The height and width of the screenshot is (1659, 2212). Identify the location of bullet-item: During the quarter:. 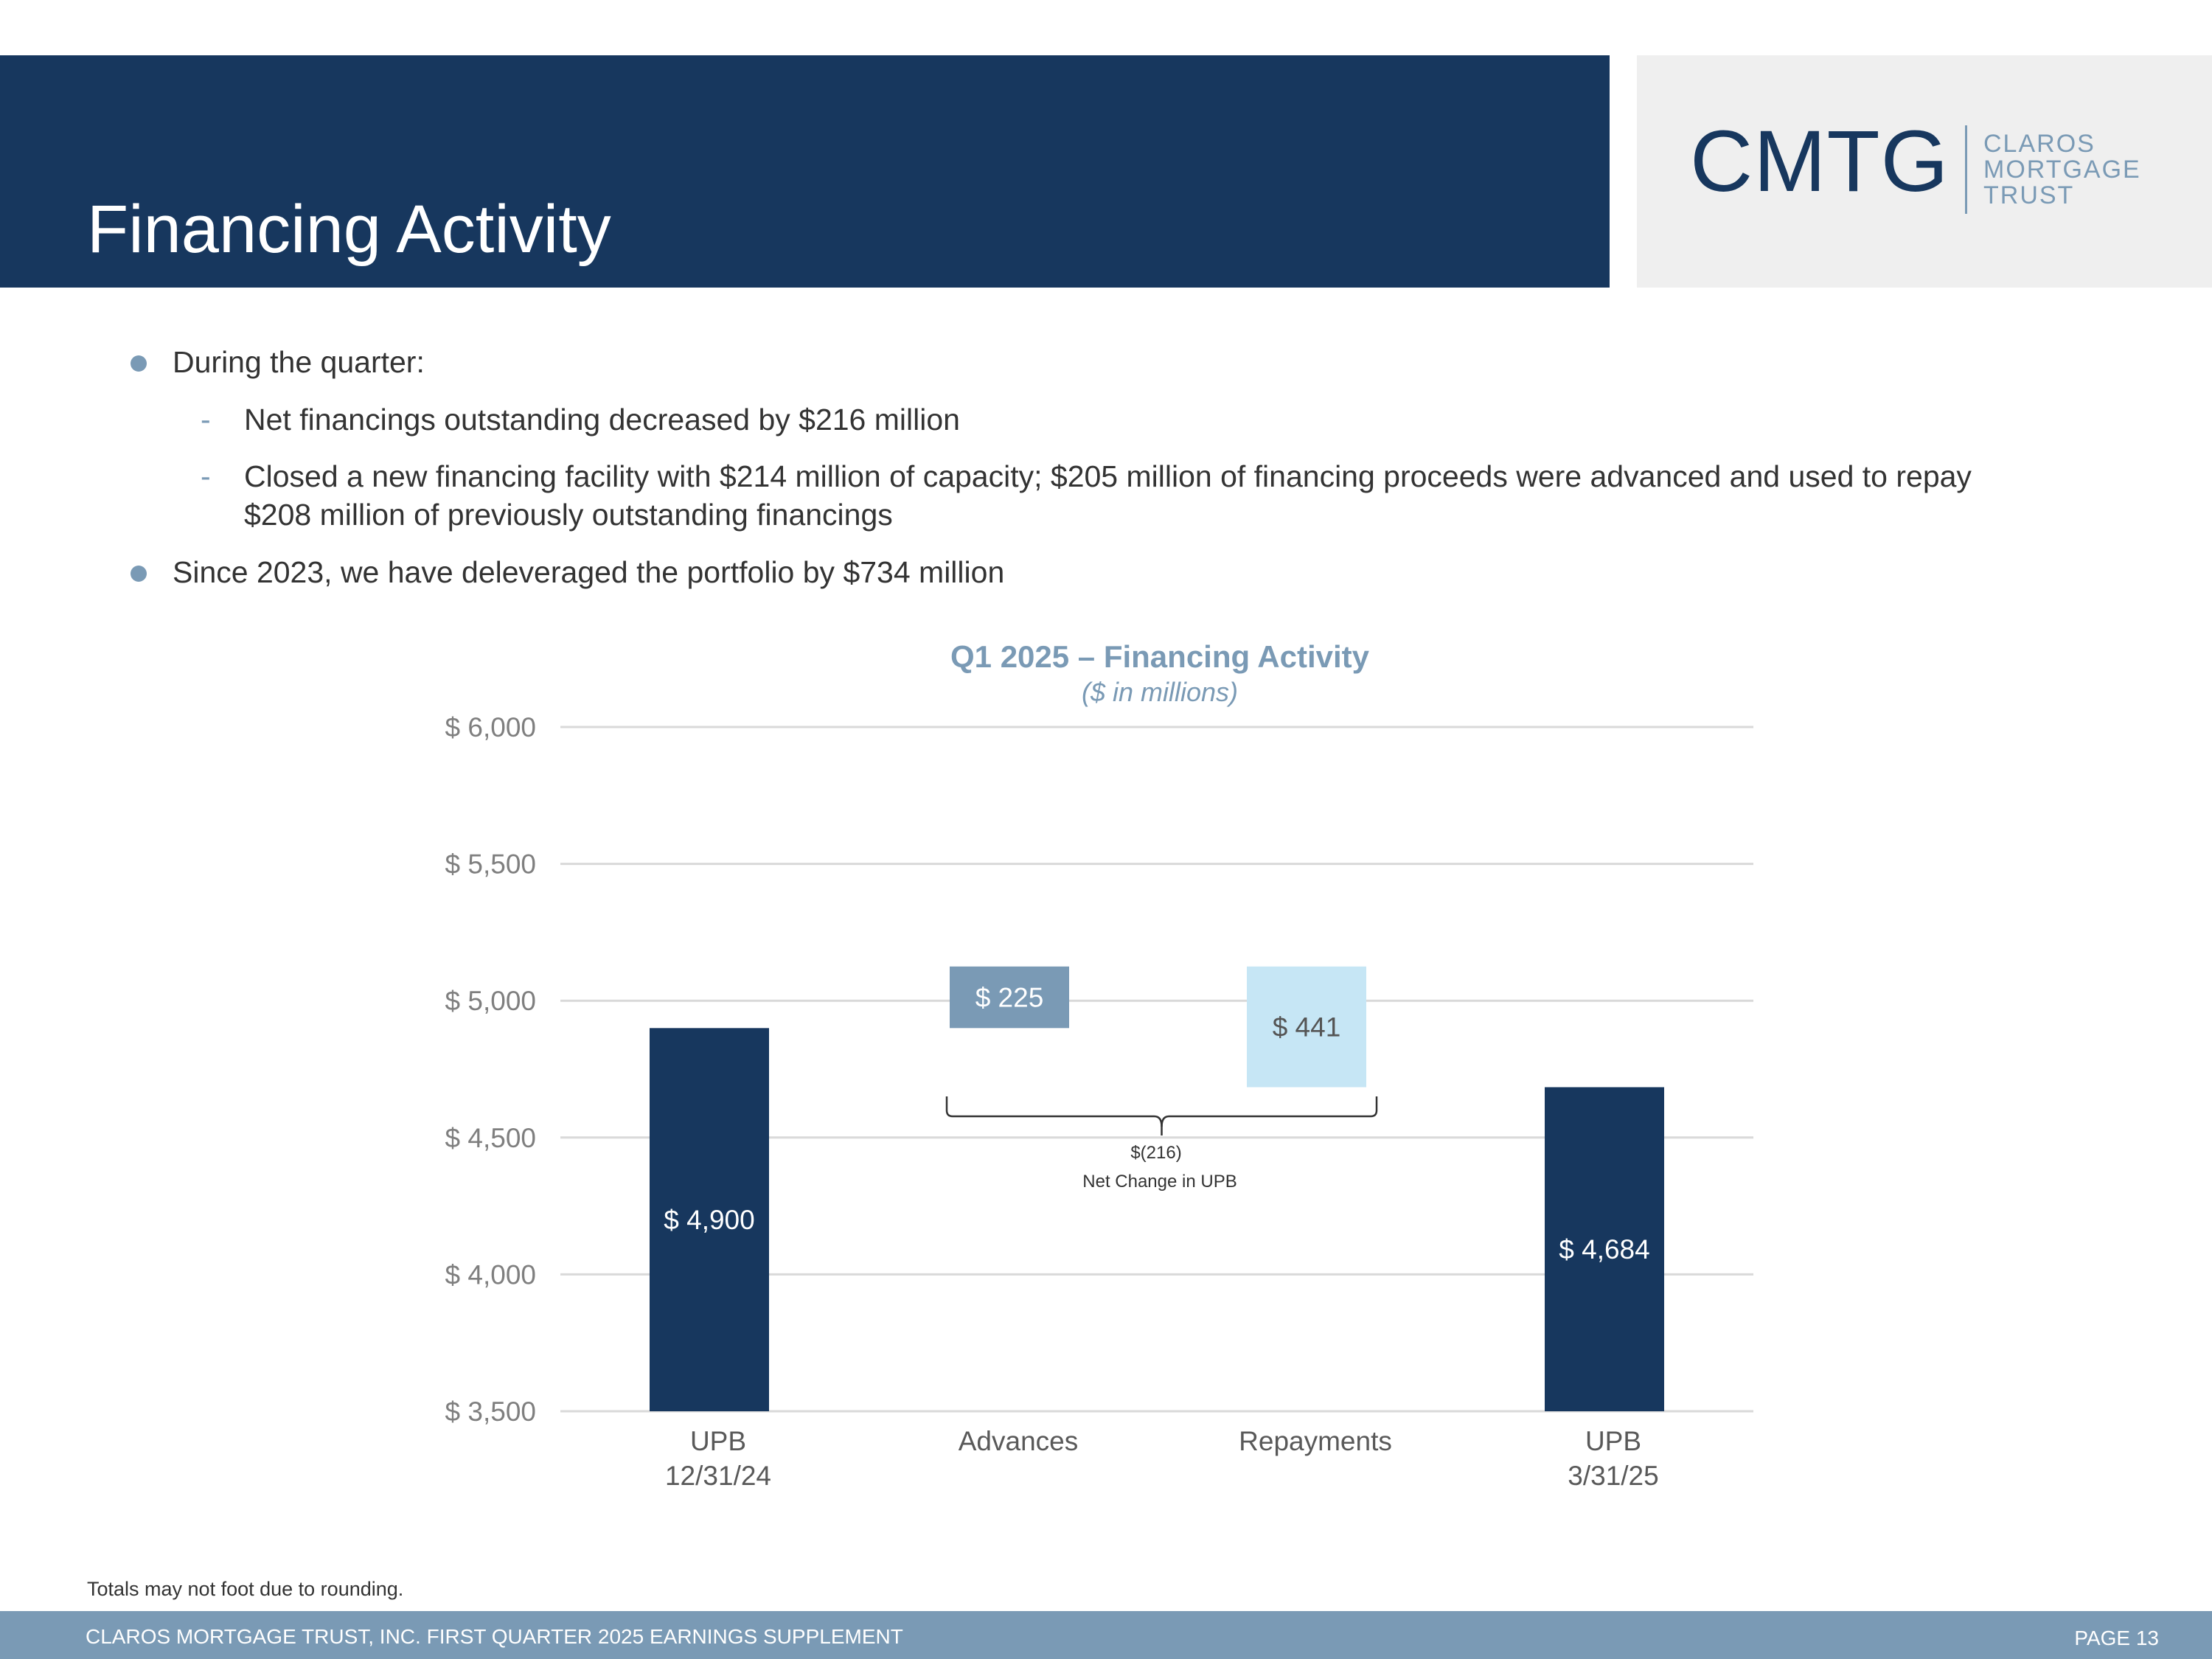
(1090, 362).